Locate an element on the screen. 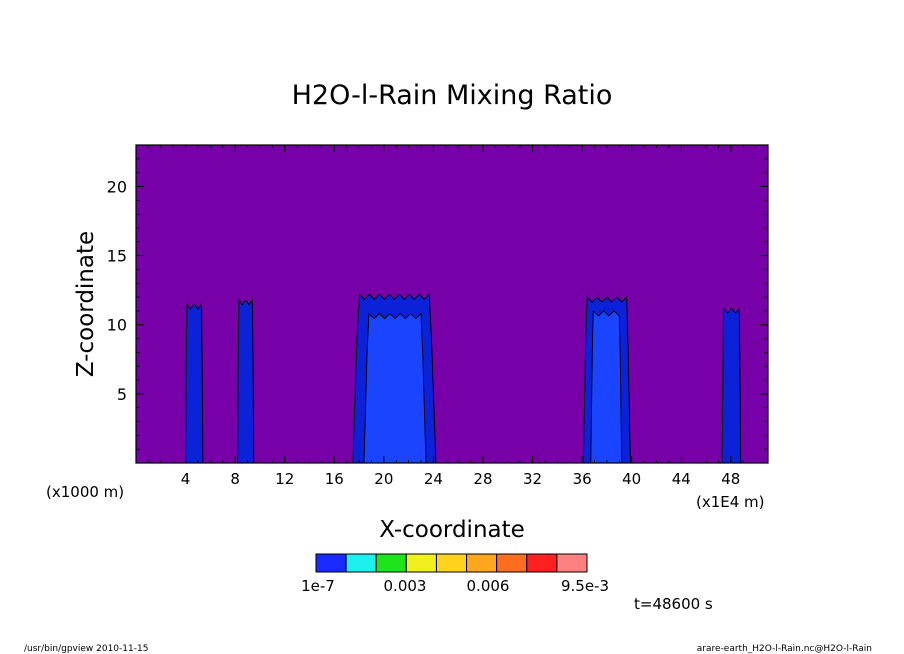  x-axis-unit-left: (x1000 m) is located at coordinates (85, 492).